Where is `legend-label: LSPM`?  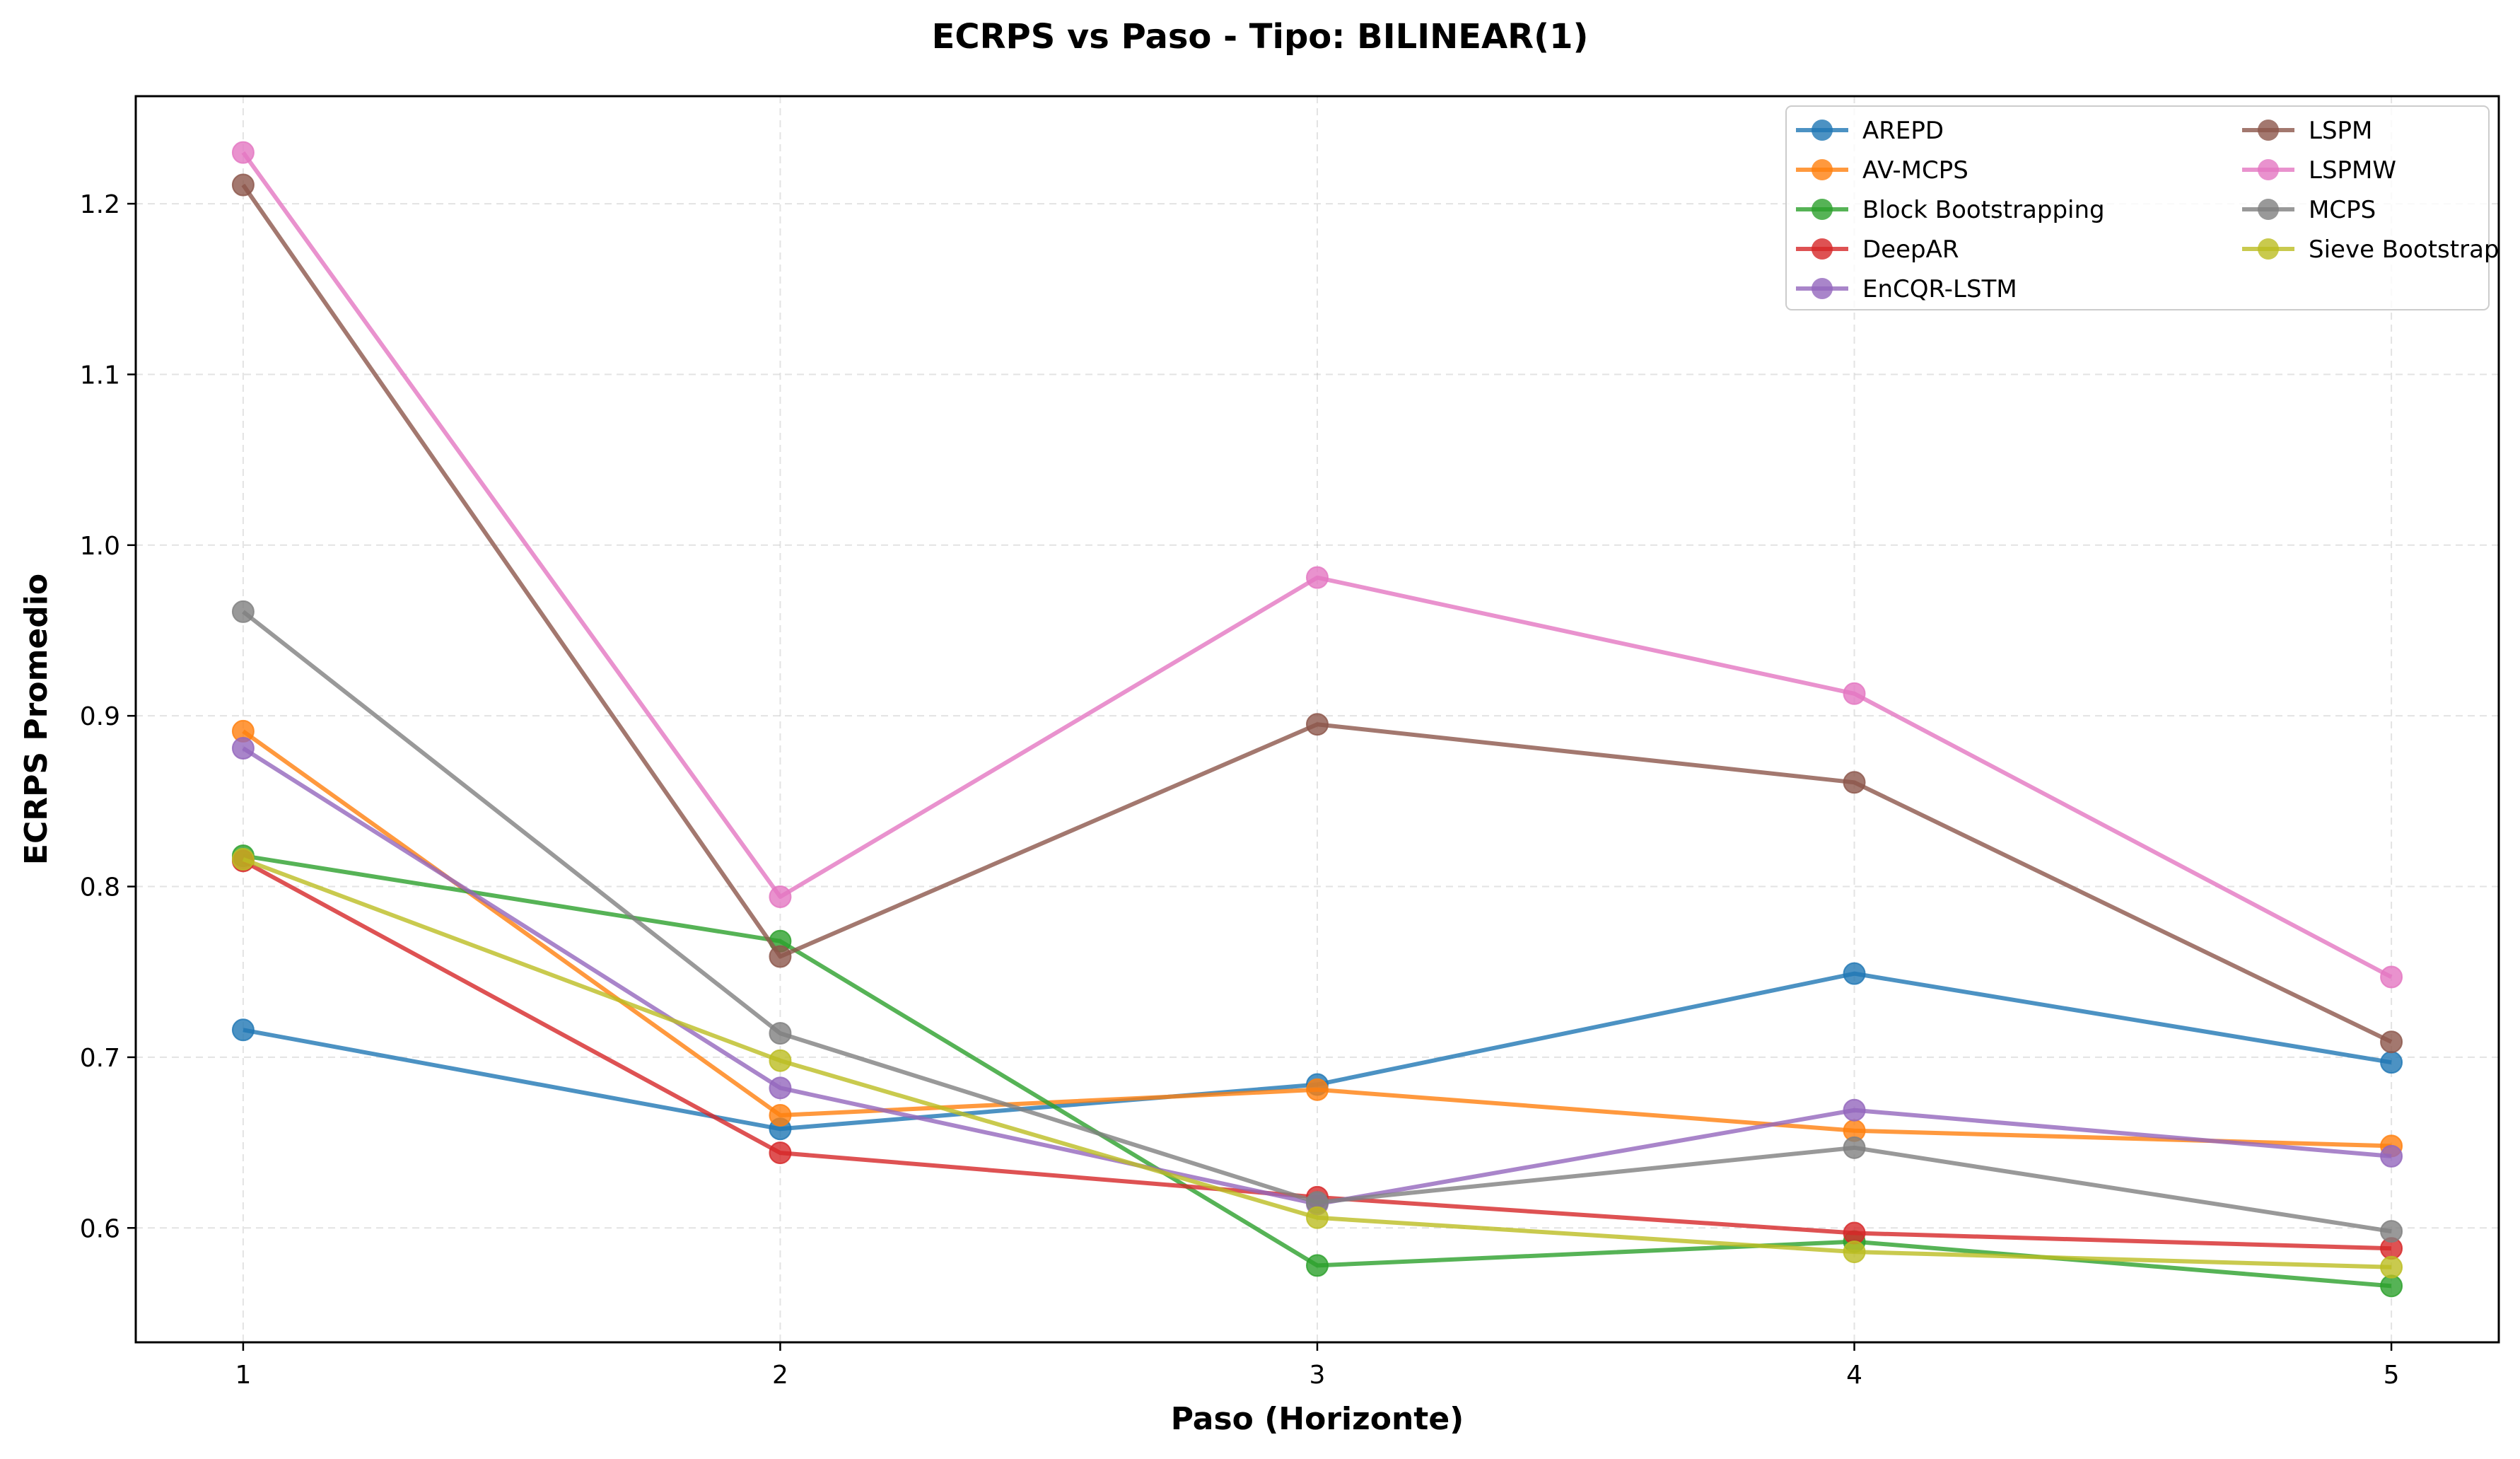 legend-label: LSPM is located at coordinates (2340, 131).